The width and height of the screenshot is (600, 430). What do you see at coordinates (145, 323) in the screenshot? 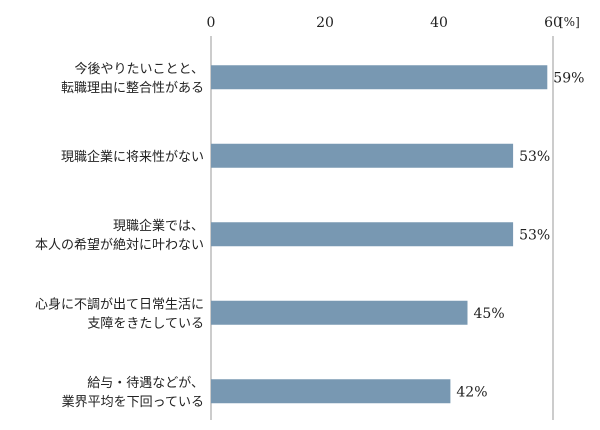
I see `category-label: 支障をきたしている` at bounding box center [145, 323].